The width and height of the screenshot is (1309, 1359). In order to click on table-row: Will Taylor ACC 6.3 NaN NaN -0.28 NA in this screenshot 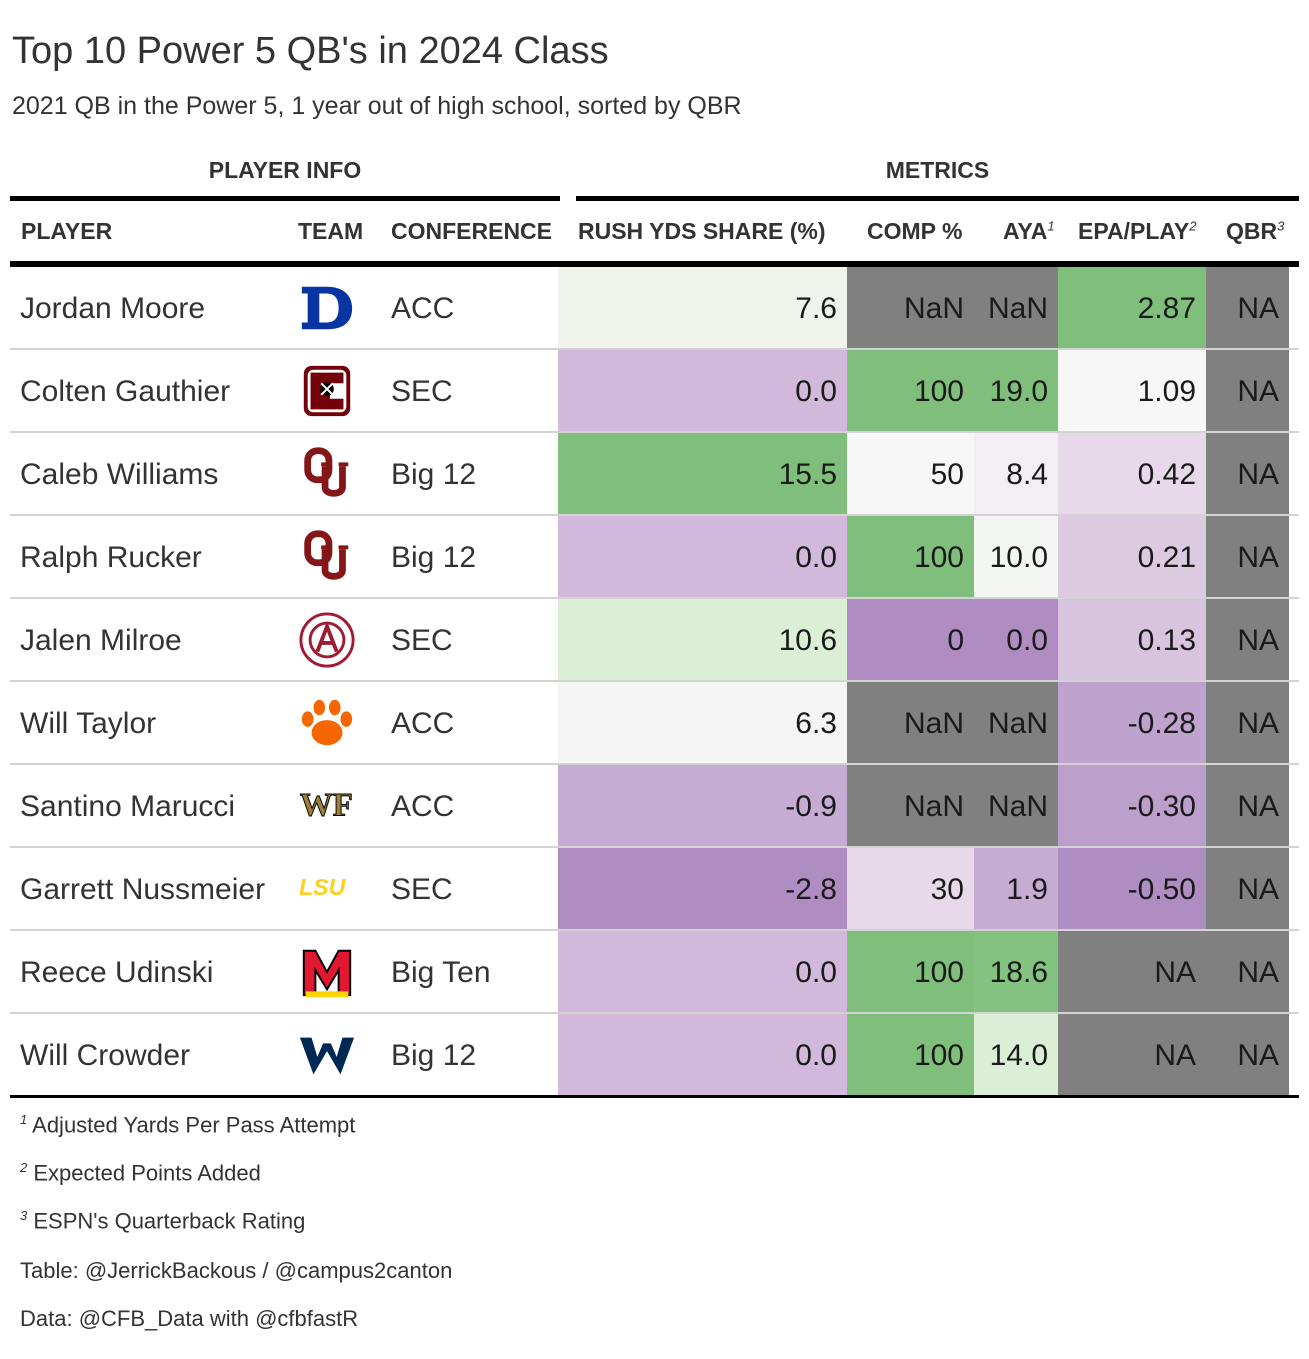, I will do `click(654, 723)`.